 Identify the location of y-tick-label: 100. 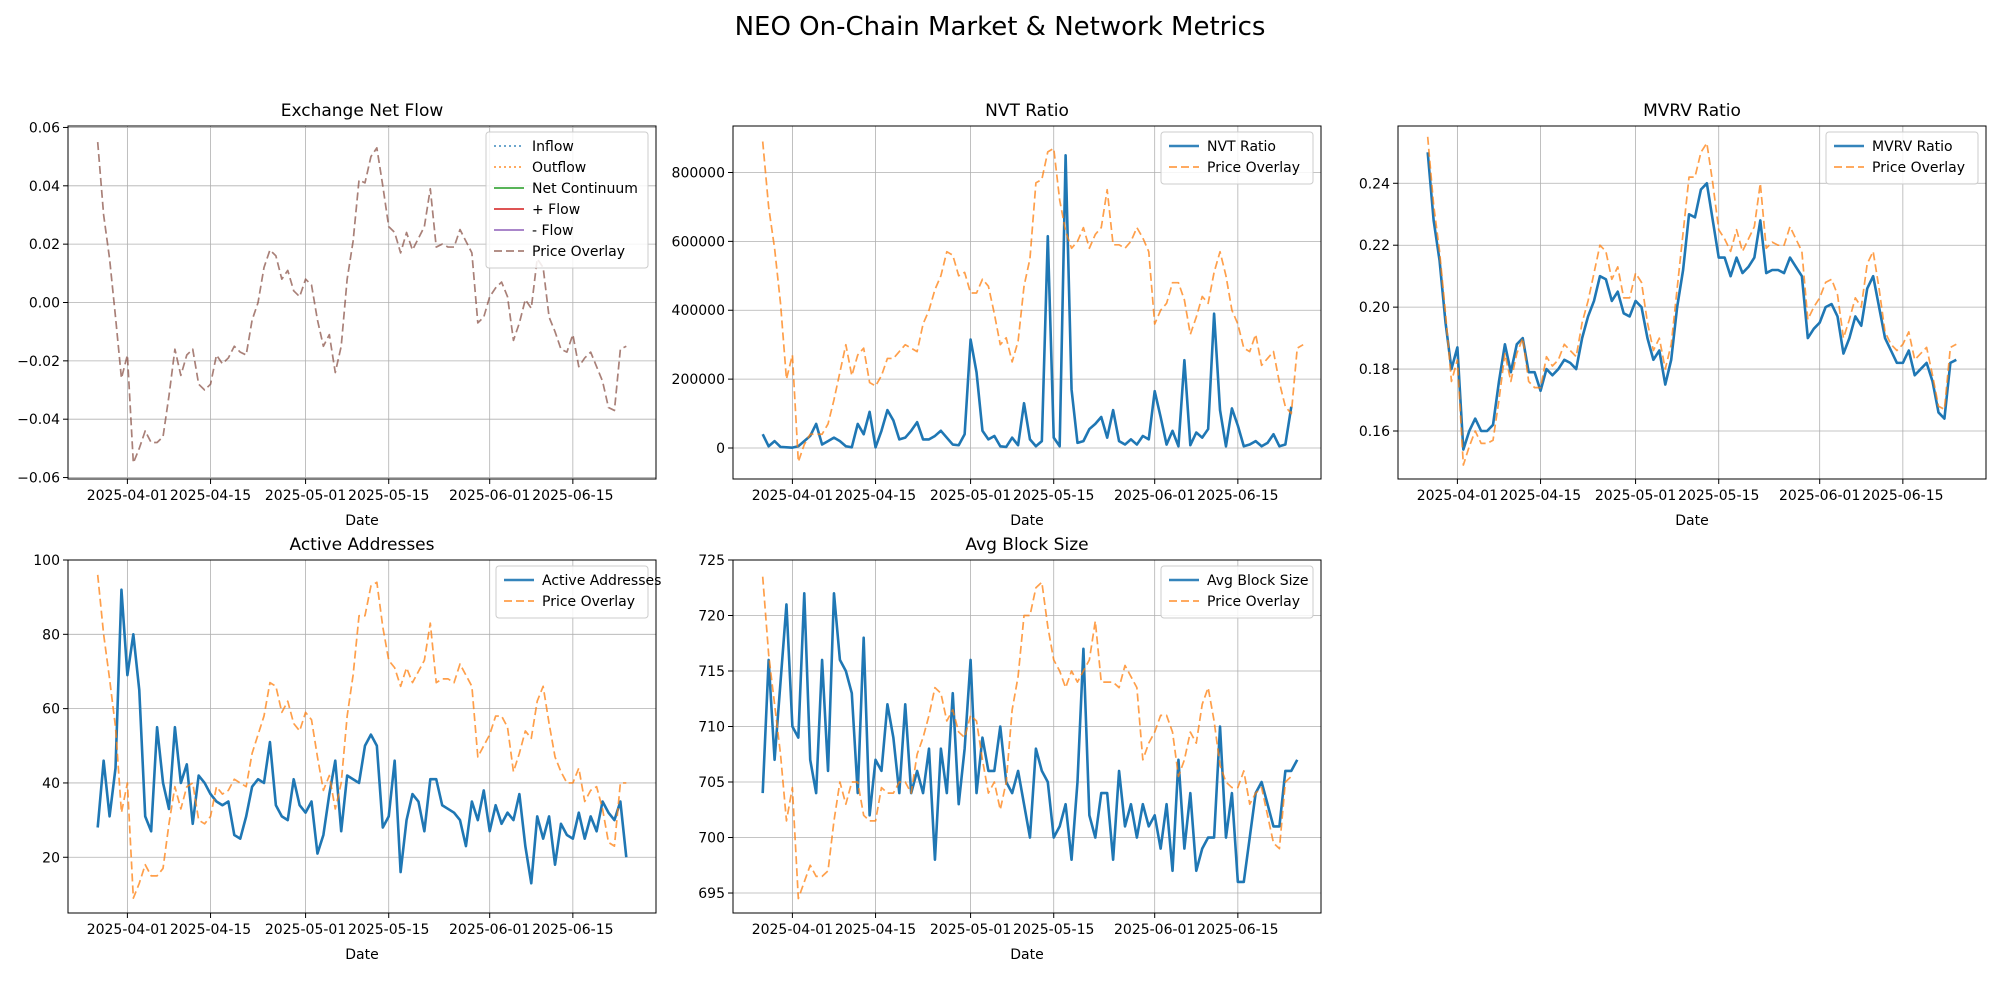
(46, 561).